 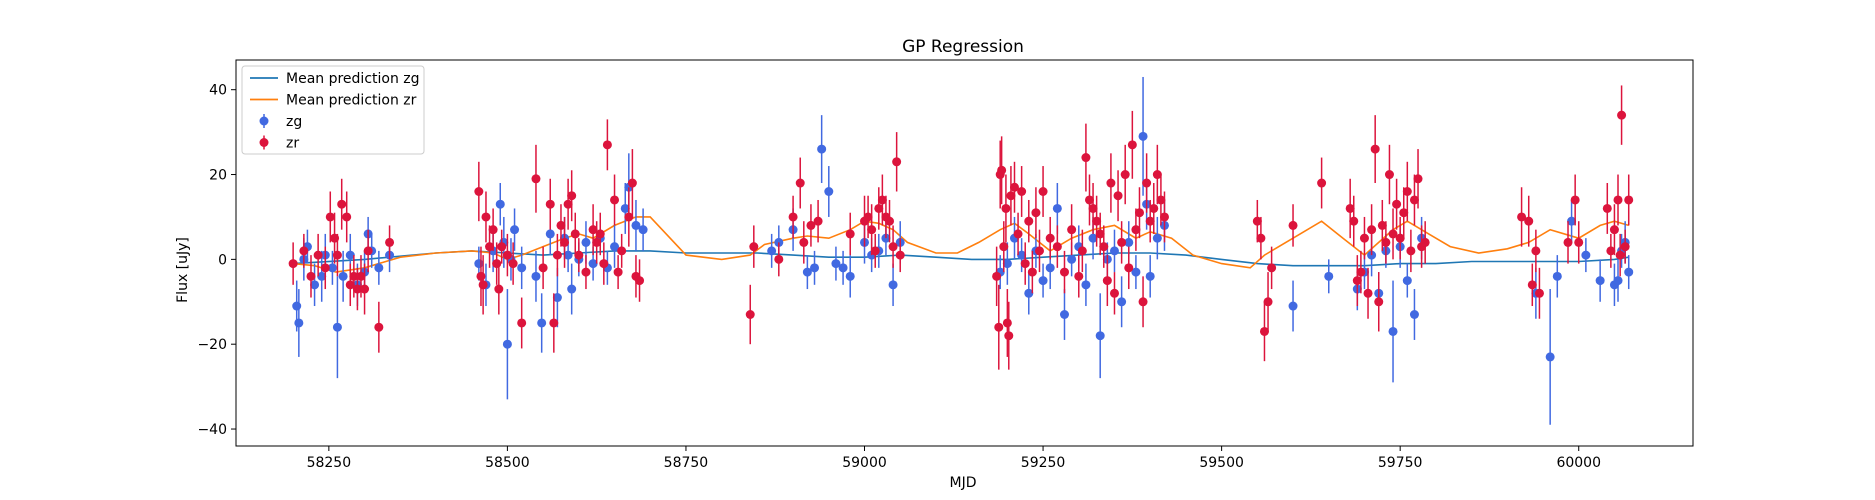 I want to click on legend: Mean prediction zg Mean prediction zr zg zr, so click(x=333, y=110).